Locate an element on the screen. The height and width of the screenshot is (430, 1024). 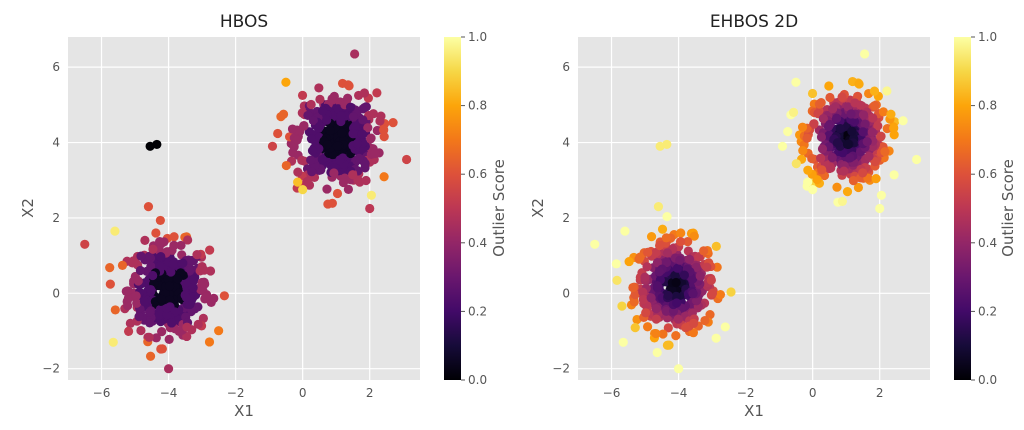
x-tick-label: 2 is located at coordinates (880, 393).